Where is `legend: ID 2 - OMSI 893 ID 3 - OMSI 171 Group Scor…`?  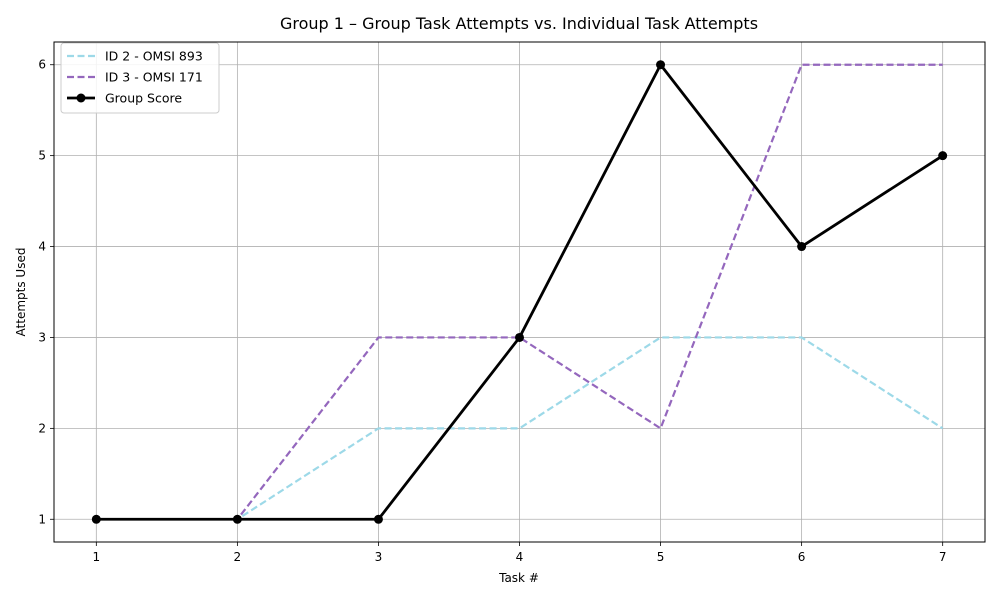
legend: ID 2 - OMSI 893 ID 3 - OMSI 171 Group Scor… is located at coordinates (140, 78).